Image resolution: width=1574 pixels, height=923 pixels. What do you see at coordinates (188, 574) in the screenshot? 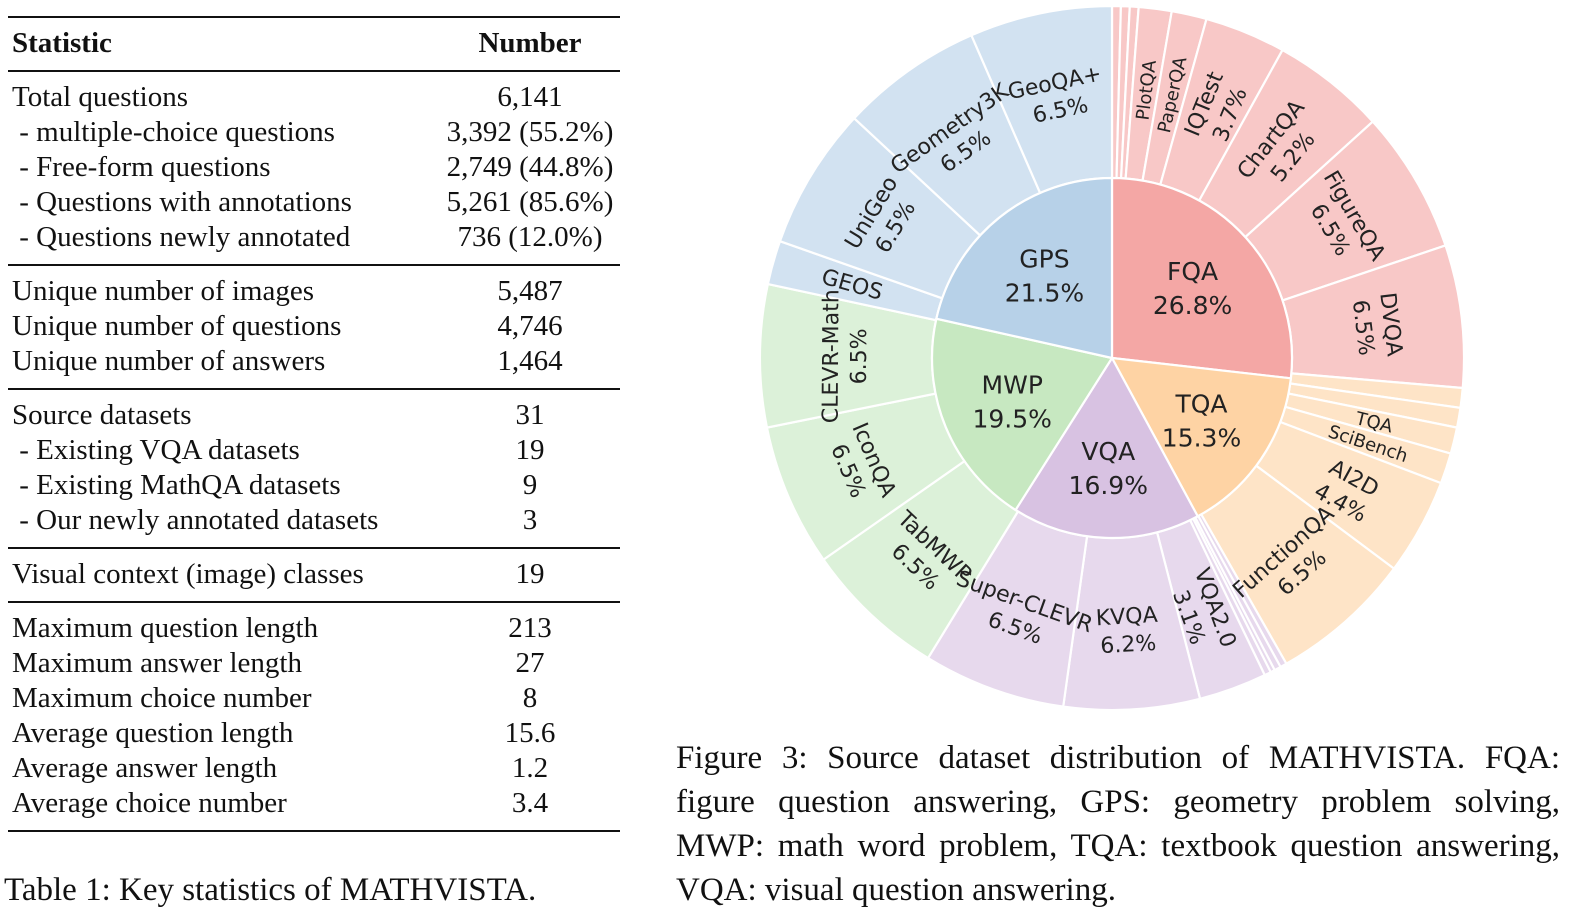
I see `statistic-label: Visual context (image) classes` at bounding box center [188, 574].